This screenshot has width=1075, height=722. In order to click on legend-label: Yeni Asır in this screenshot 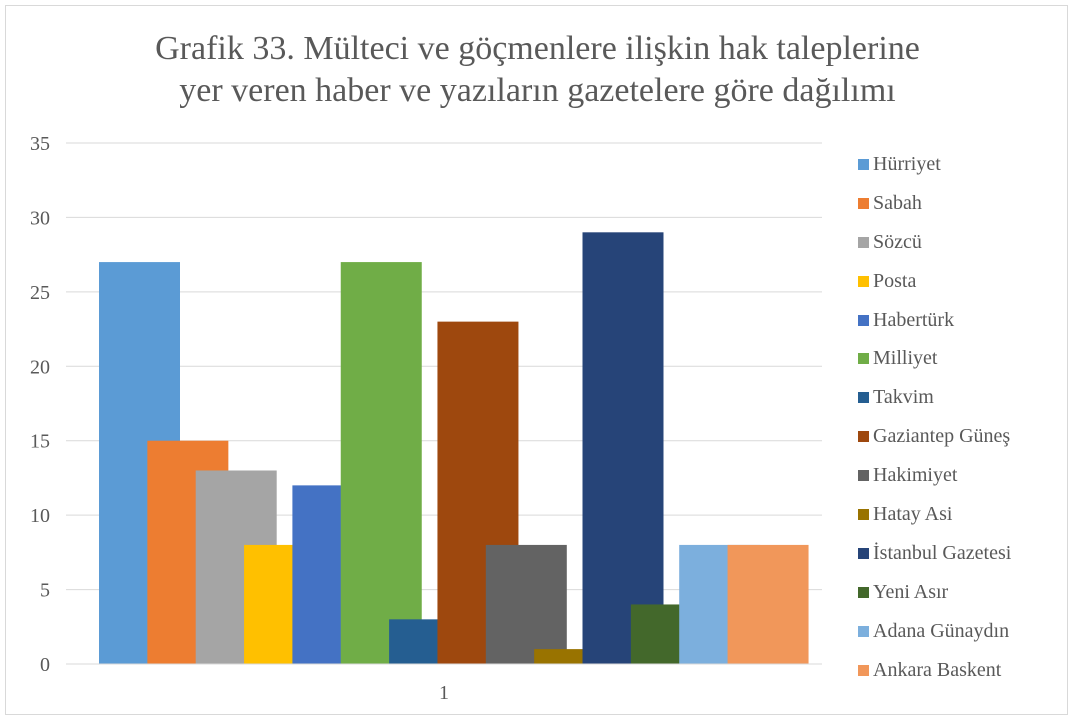, I will do `click(911, 591)`.